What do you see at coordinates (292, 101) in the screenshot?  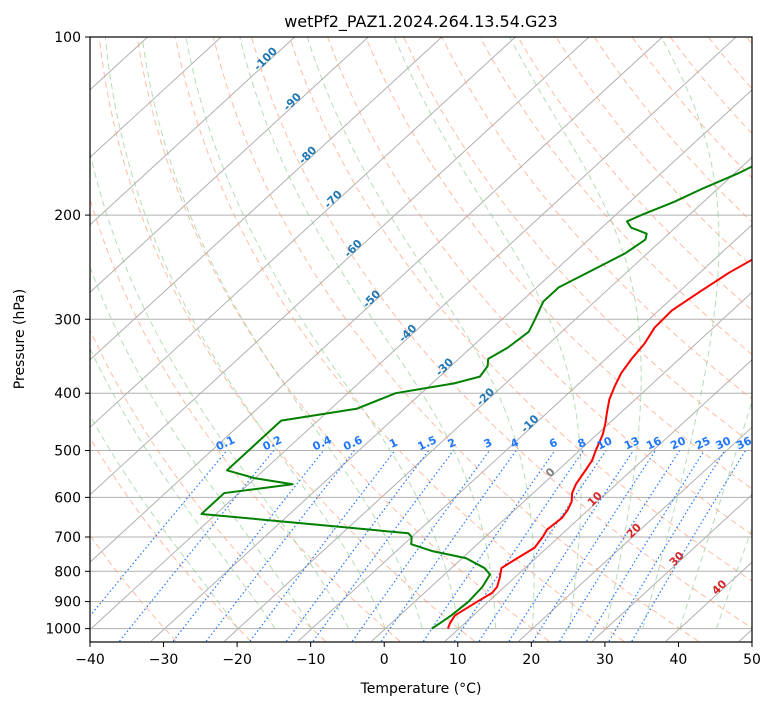 I see `adiabat-label: -90` at bounding box center [292, 101].